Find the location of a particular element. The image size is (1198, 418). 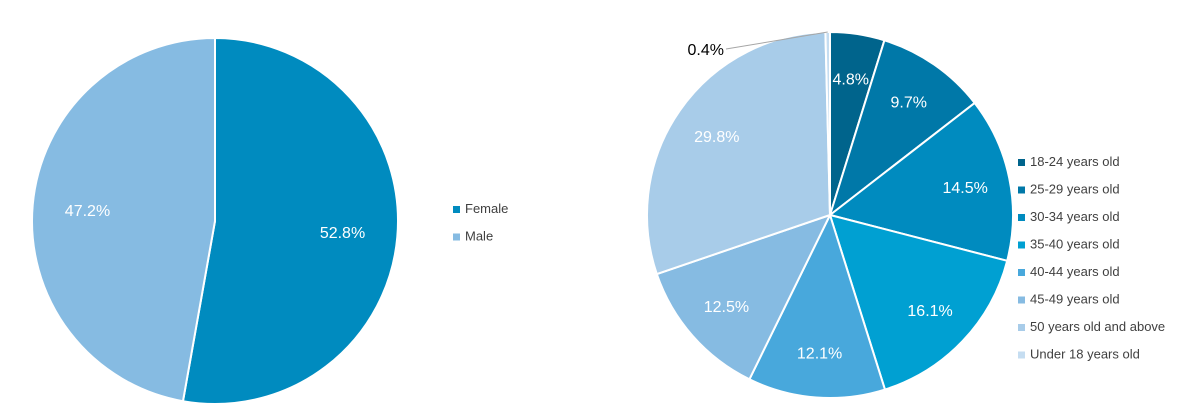

legend-swatch-50-years-old-and-above is located at coordinates (1021, 327).